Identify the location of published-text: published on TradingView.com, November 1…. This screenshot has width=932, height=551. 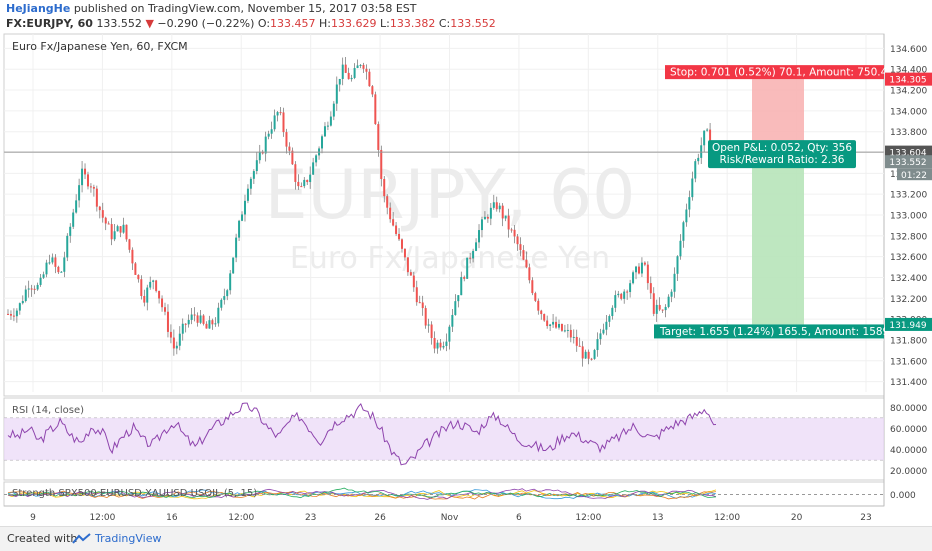
(245, 8).